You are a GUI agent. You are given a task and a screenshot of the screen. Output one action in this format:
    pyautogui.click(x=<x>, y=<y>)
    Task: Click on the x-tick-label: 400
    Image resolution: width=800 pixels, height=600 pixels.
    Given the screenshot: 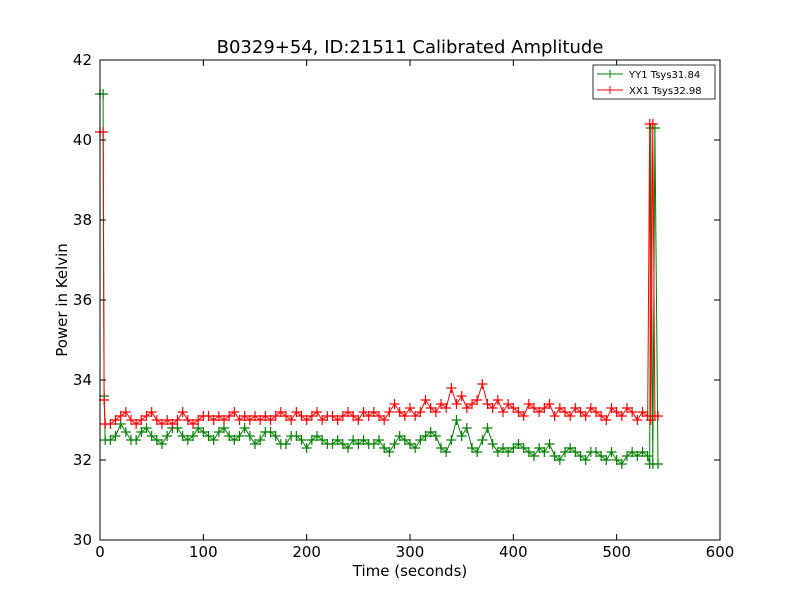 What is the action you would take?
    pyautogui.click(x=513, y=552)
    